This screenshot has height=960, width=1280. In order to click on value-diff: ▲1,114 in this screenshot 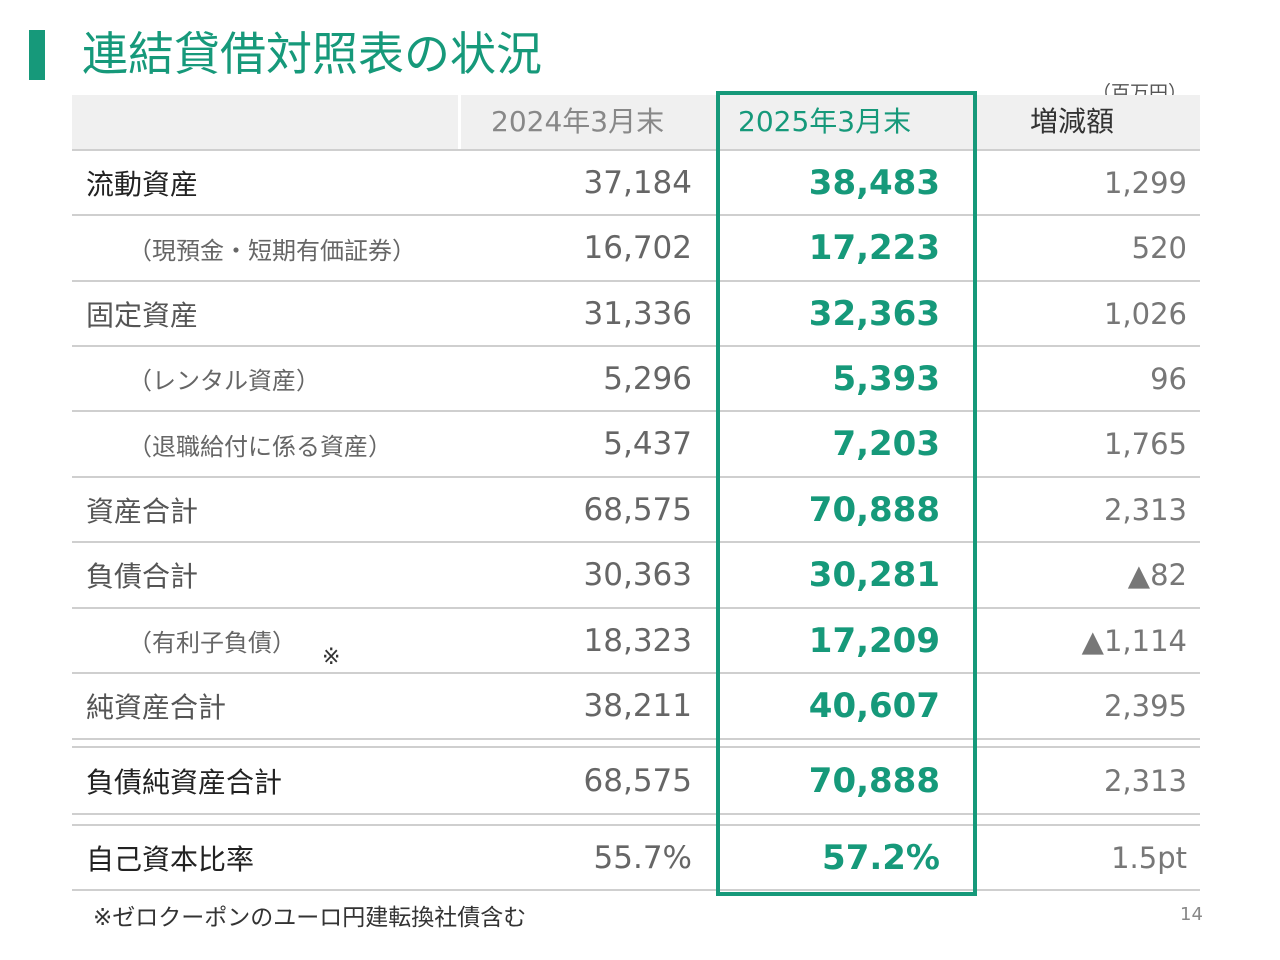, I will do `click(1134, 640)`.